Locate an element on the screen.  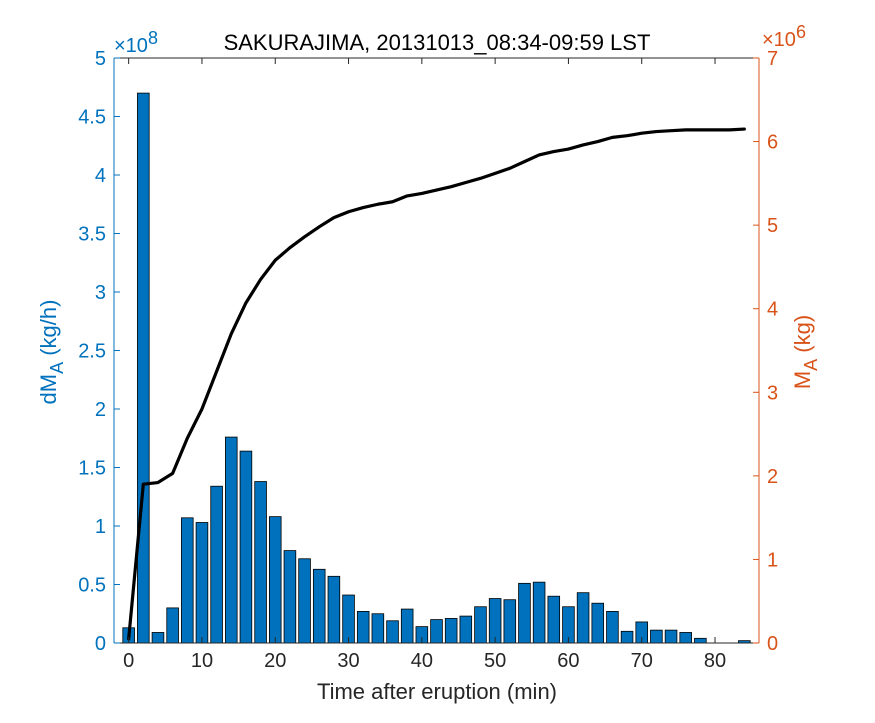
right-multiplier-base: ×10 is located at coordinates (779, 40).